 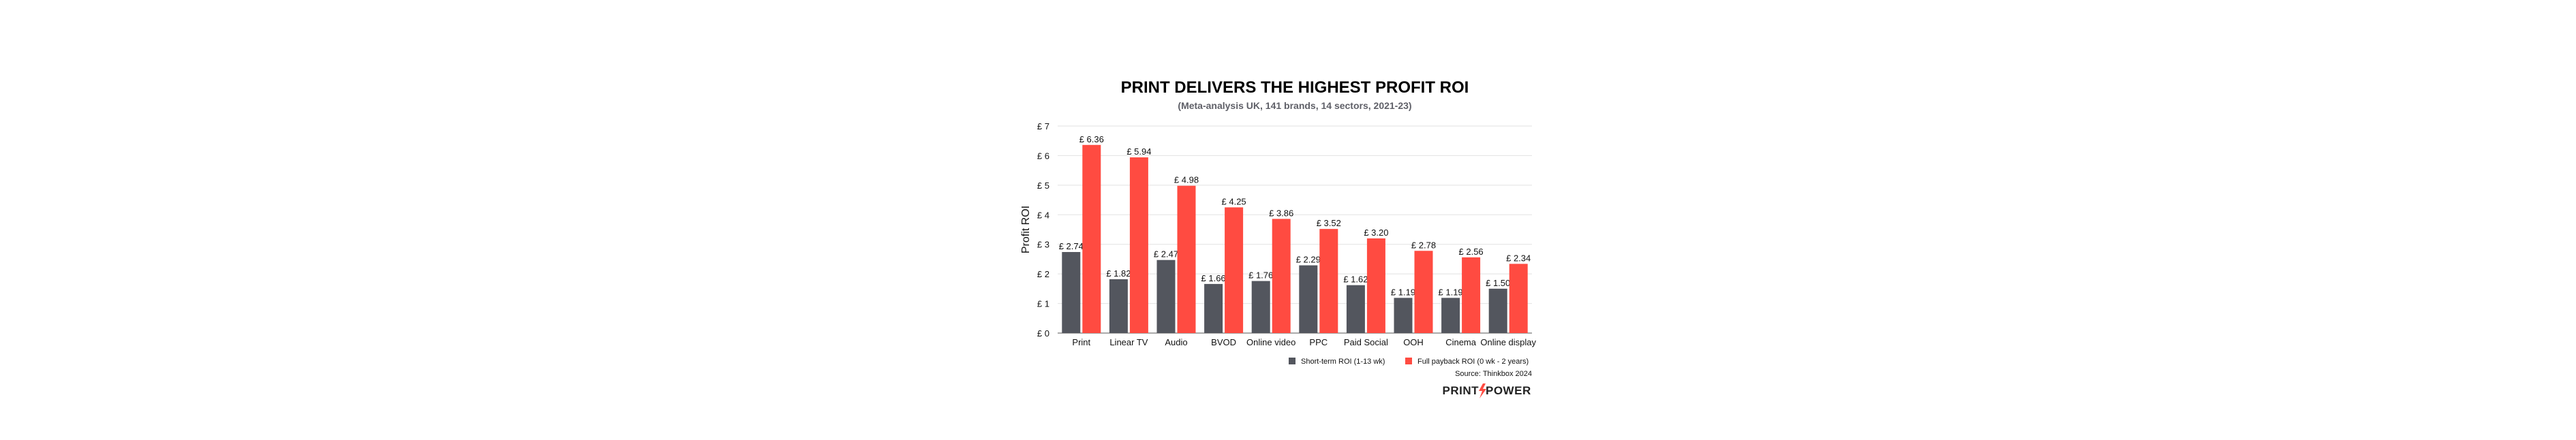 I want to click on logo-text-power: POWER, so click(x=1509, y=390).